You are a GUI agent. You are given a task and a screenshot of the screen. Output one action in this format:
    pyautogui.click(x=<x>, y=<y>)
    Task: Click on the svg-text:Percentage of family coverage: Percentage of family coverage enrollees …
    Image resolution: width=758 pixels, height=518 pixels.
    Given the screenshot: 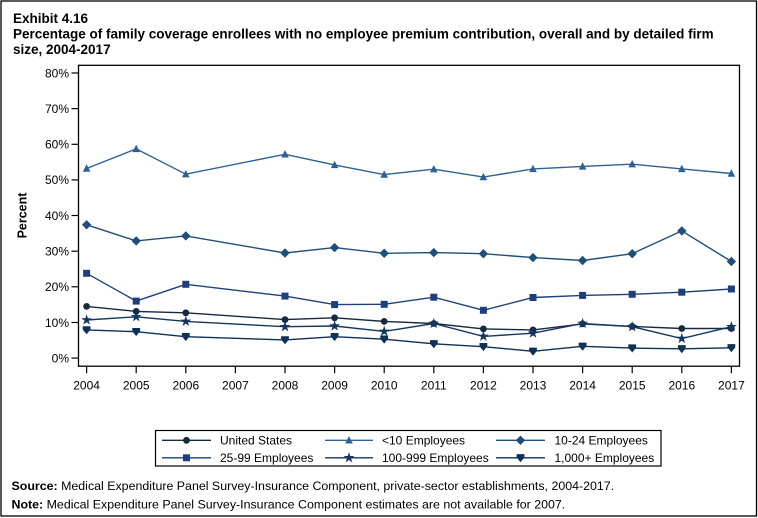 What is the action you would take?
    pyautogui.click(x=363, y=34)
    